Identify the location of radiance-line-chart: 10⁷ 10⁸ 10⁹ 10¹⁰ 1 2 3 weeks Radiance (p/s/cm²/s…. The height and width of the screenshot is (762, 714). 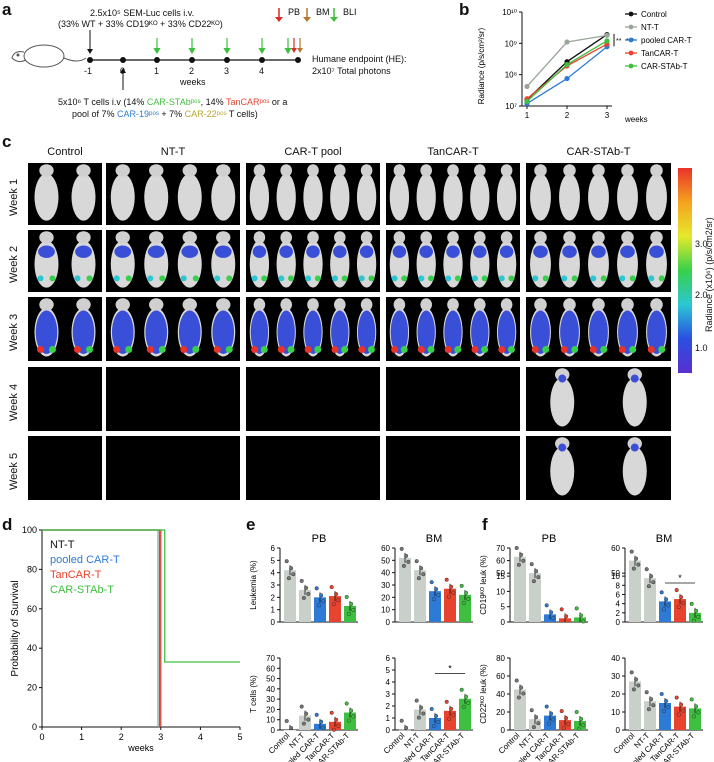
(584, 66).